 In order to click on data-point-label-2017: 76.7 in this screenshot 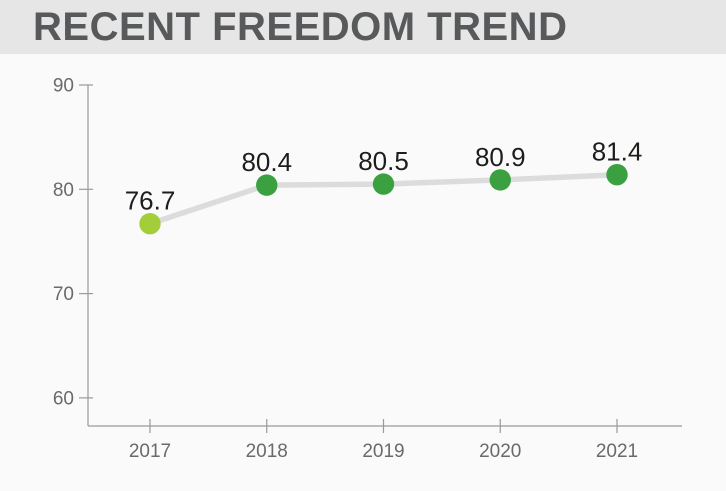, I will do `click(150, 201)`.